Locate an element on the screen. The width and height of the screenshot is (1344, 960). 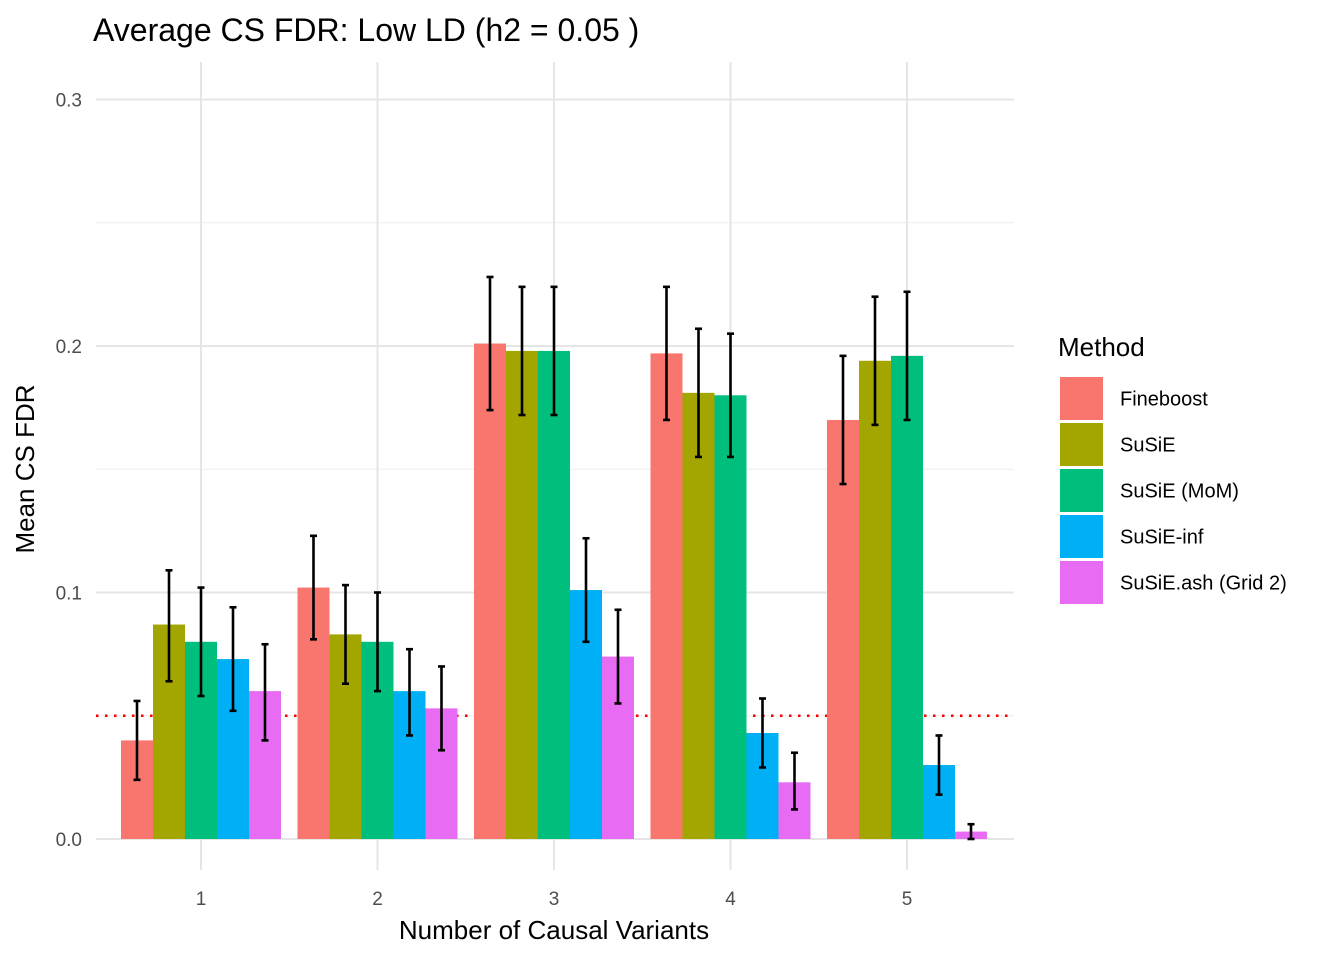
y-tick-label: 0.2 is located at coordinates (69, 347).